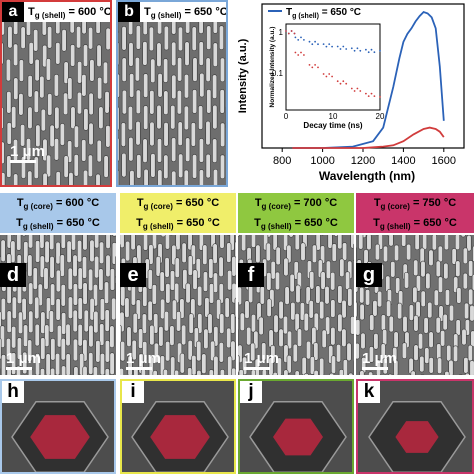 The width and height of the screenshot is (474, 474). I want to click on sem-panel-d: d 1 μm, so click(58, 305).